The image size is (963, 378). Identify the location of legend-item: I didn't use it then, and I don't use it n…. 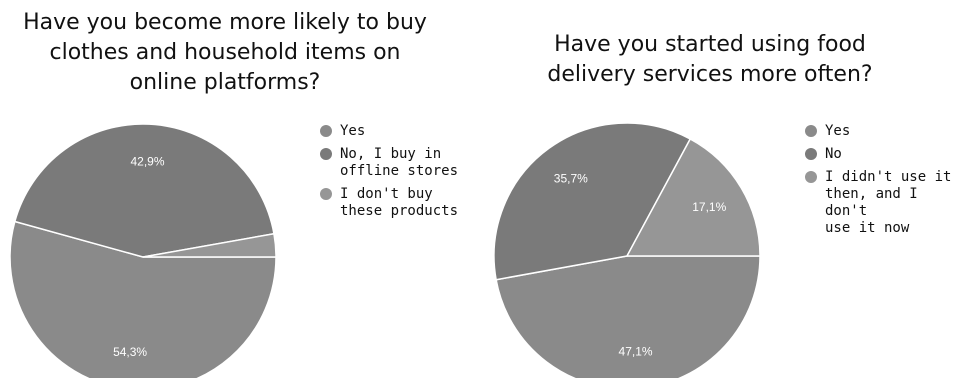
(884, 203).